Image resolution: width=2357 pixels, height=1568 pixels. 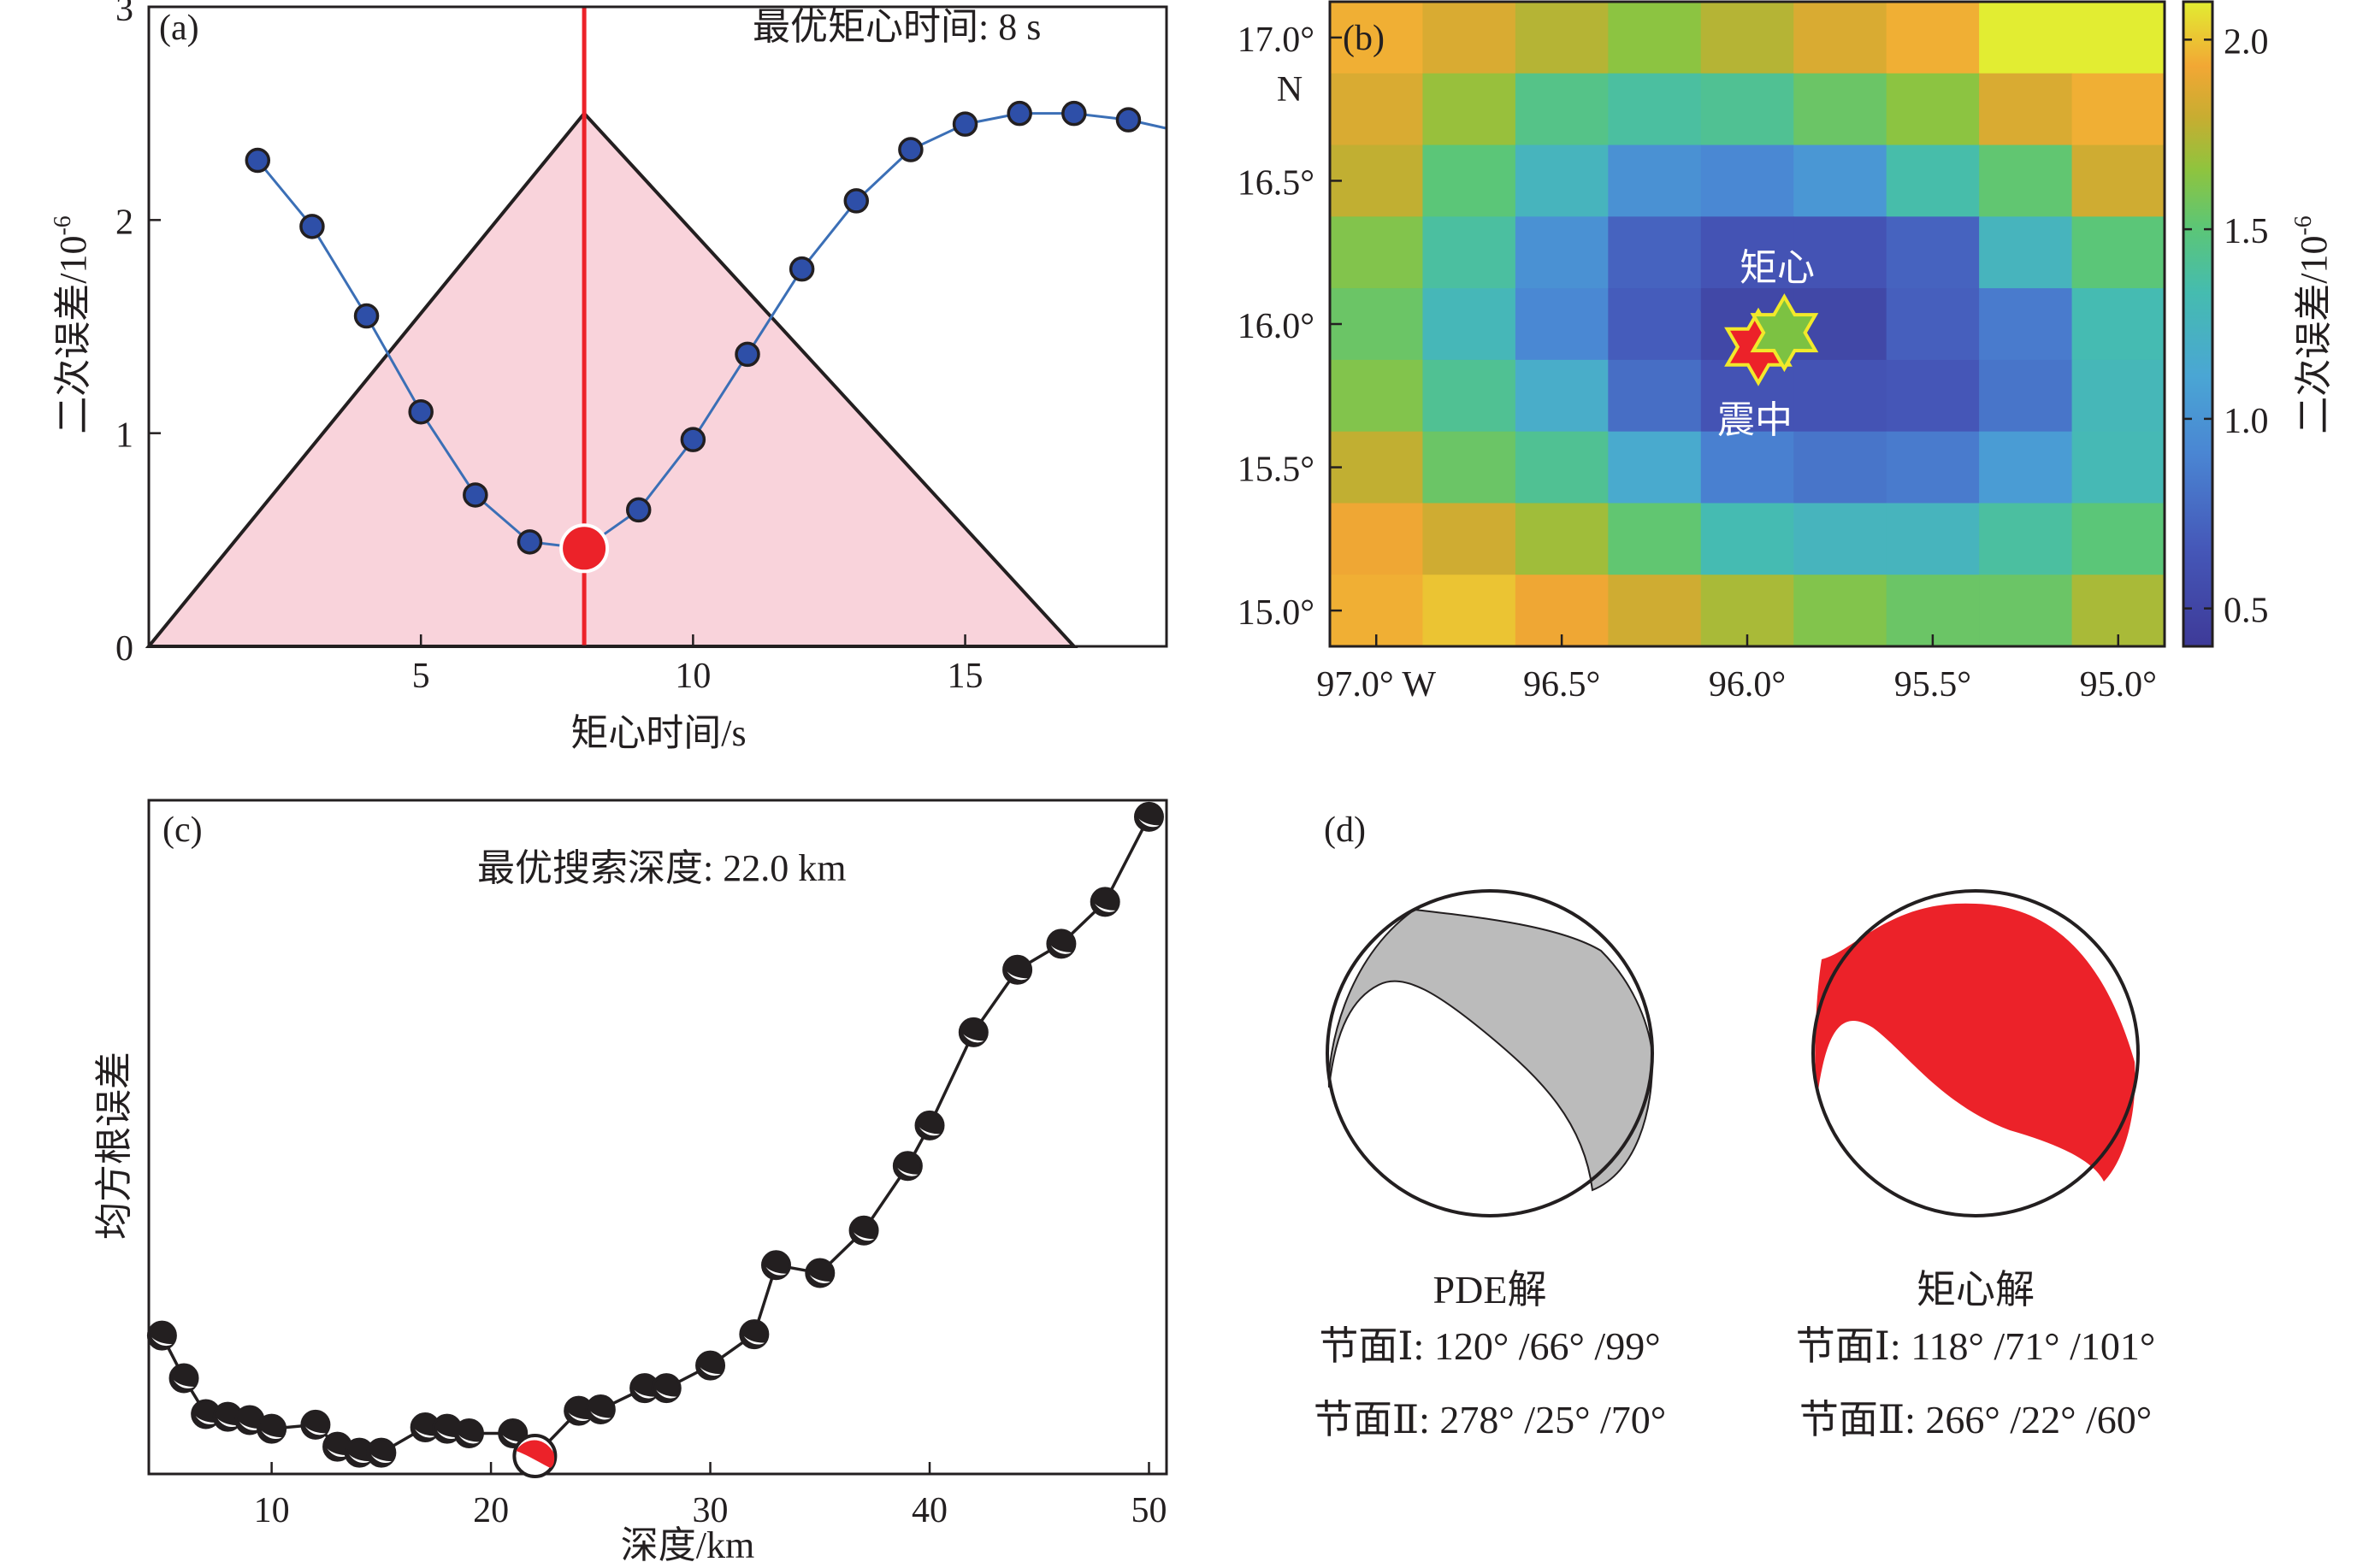 What do you see at coordinates (706, 337) in the screenshot?
I see `misfit-curve-layer` at bounding box center [706, 337].